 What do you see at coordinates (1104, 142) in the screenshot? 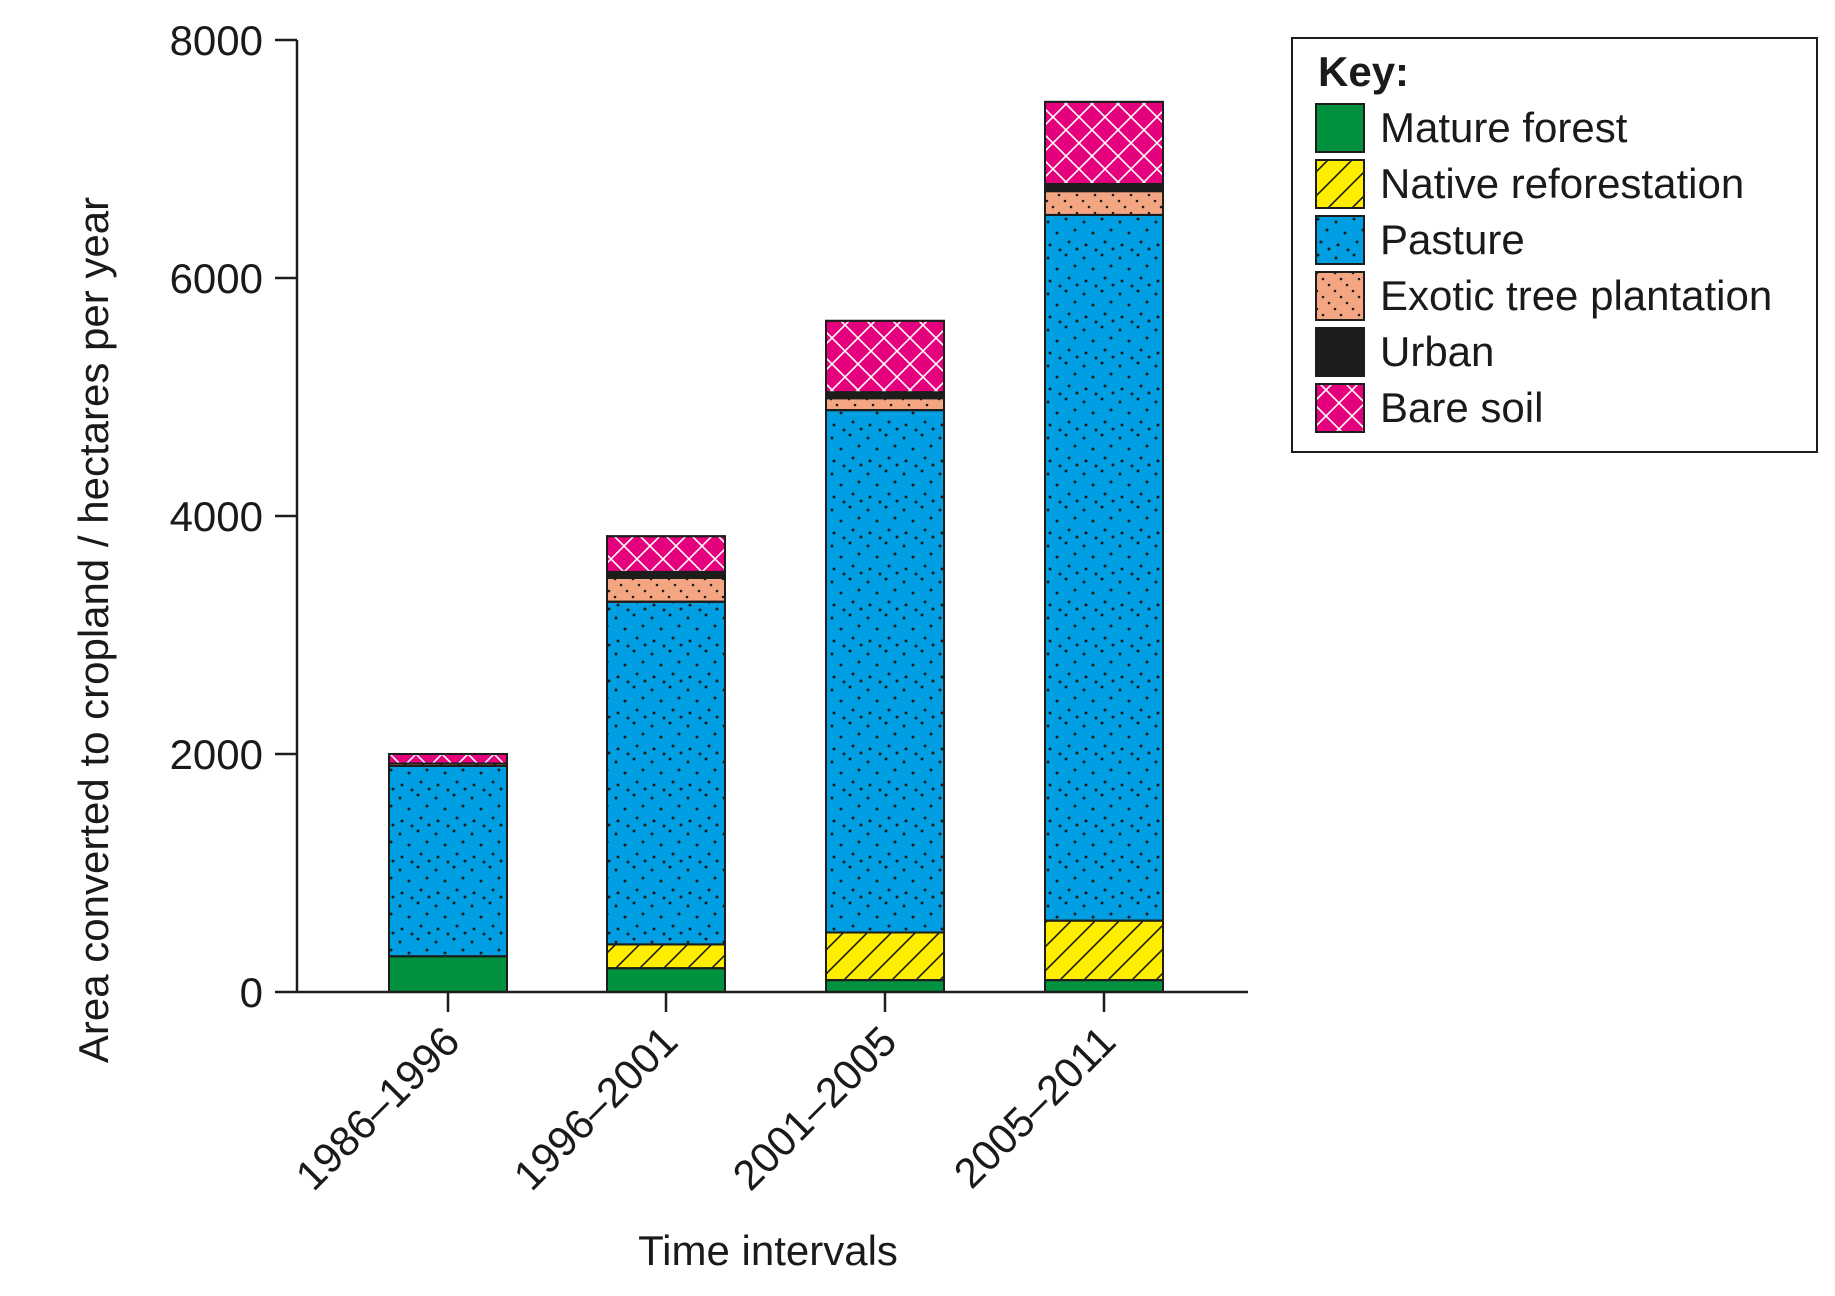
I see `bar-pattern-bare-soil-2005-2011` at bounding box center [1104, 142].